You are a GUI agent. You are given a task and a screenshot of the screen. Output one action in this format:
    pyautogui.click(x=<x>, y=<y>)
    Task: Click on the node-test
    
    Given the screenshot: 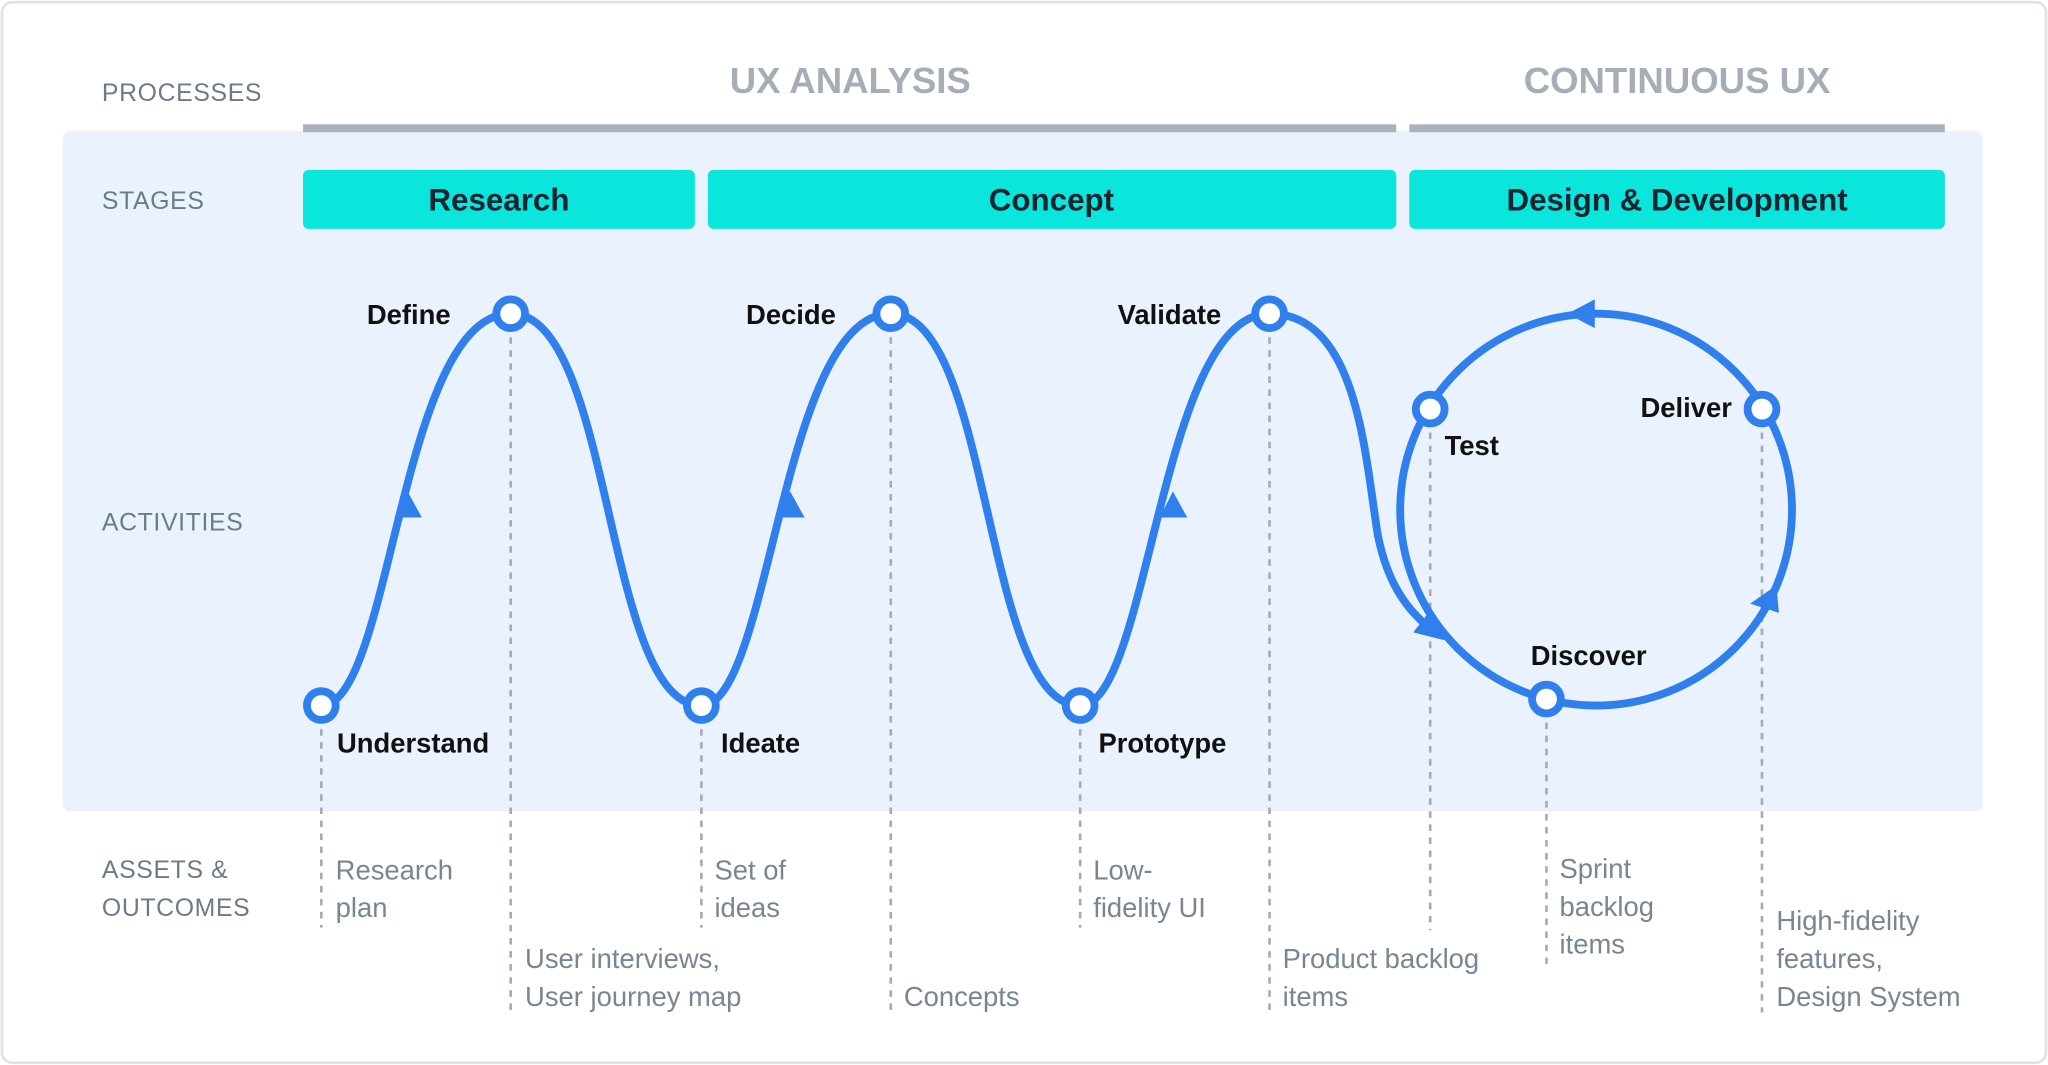 What is the action you would take?
    pyautogui.click(x=1430, y=409)
    